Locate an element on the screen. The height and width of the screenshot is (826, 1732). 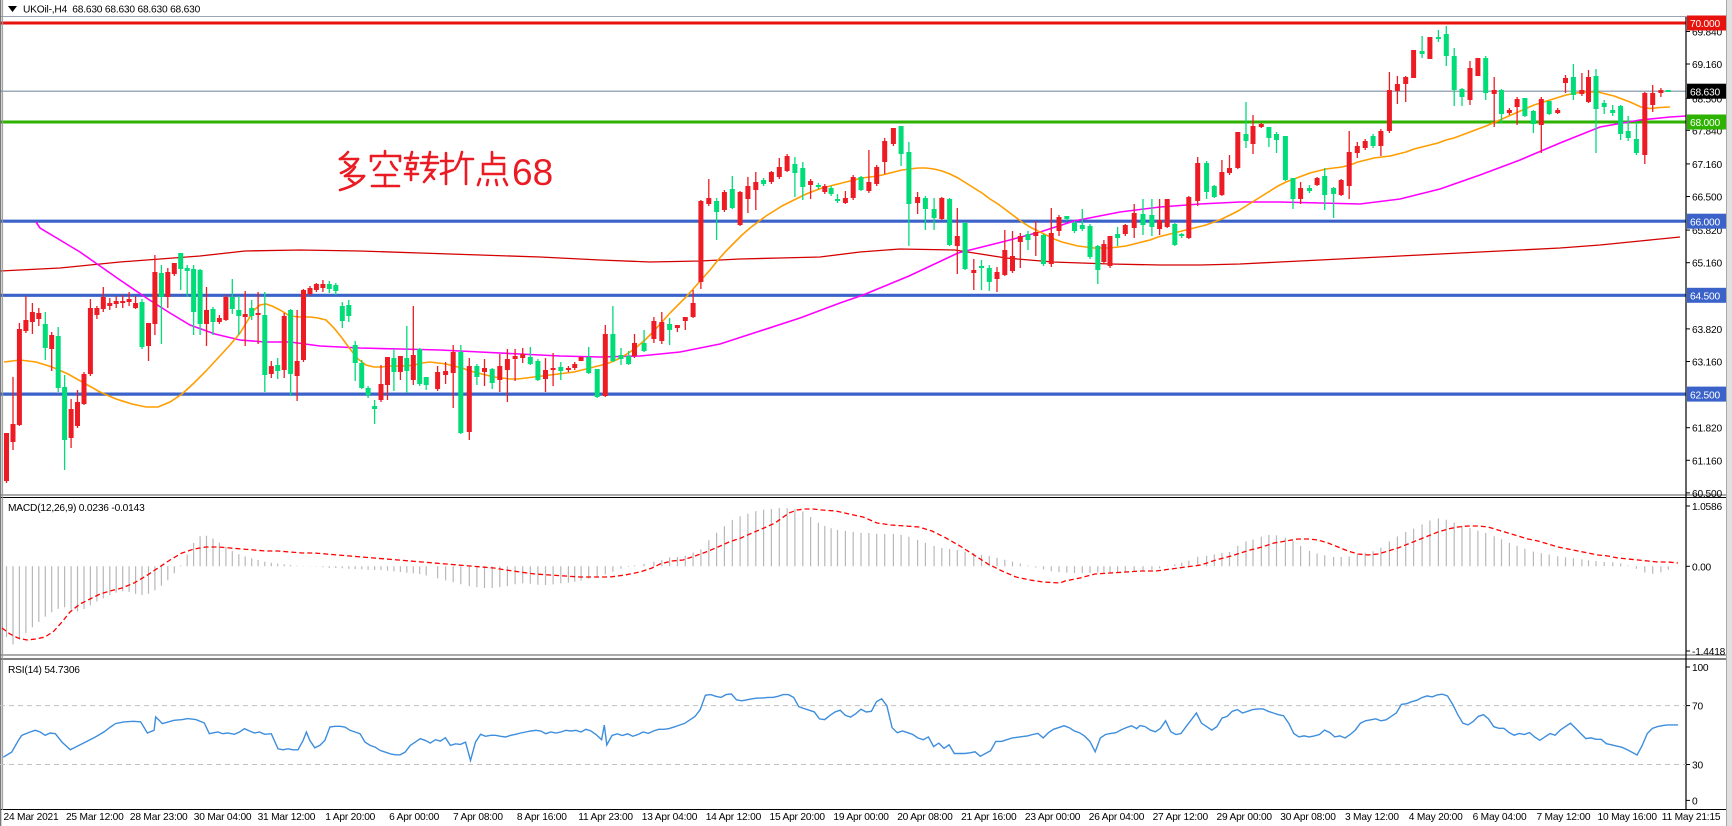
svg-text: 4 May 20:00 is located at coordinates (1436, 817).